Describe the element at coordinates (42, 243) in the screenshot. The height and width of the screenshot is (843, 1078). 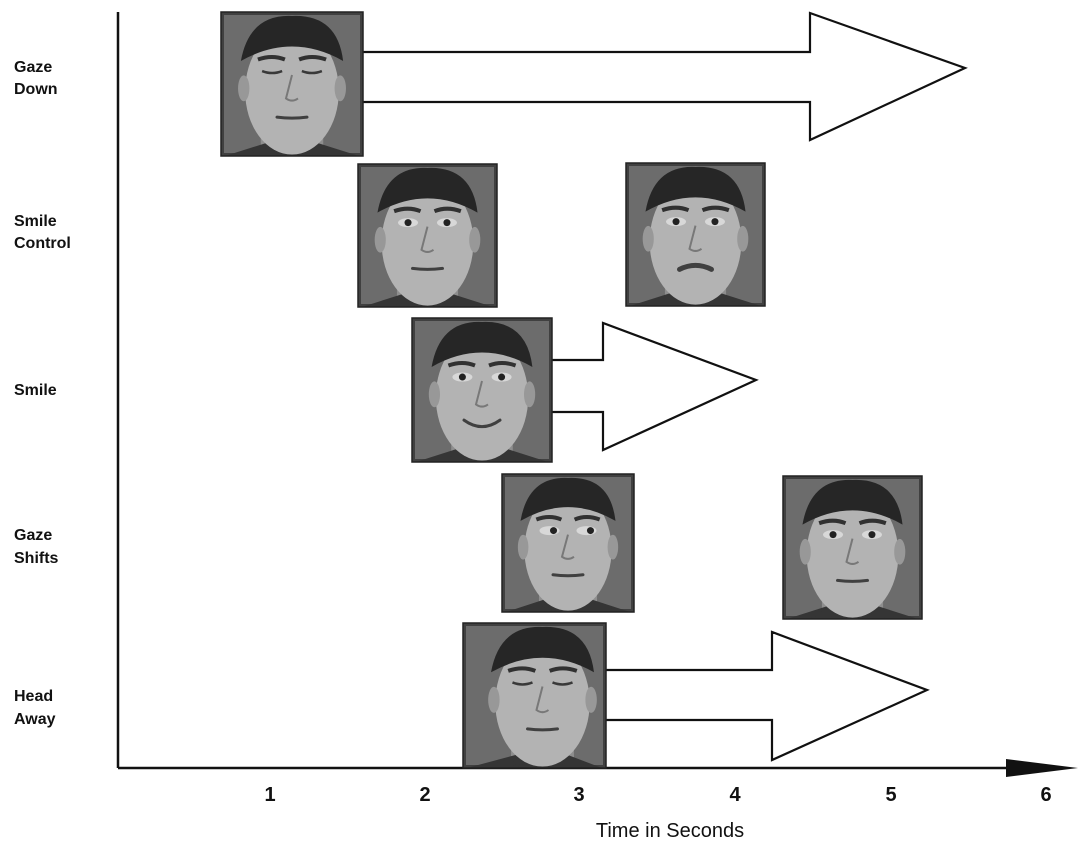
I see `row-label-smile-control-line2: Control` at that location.